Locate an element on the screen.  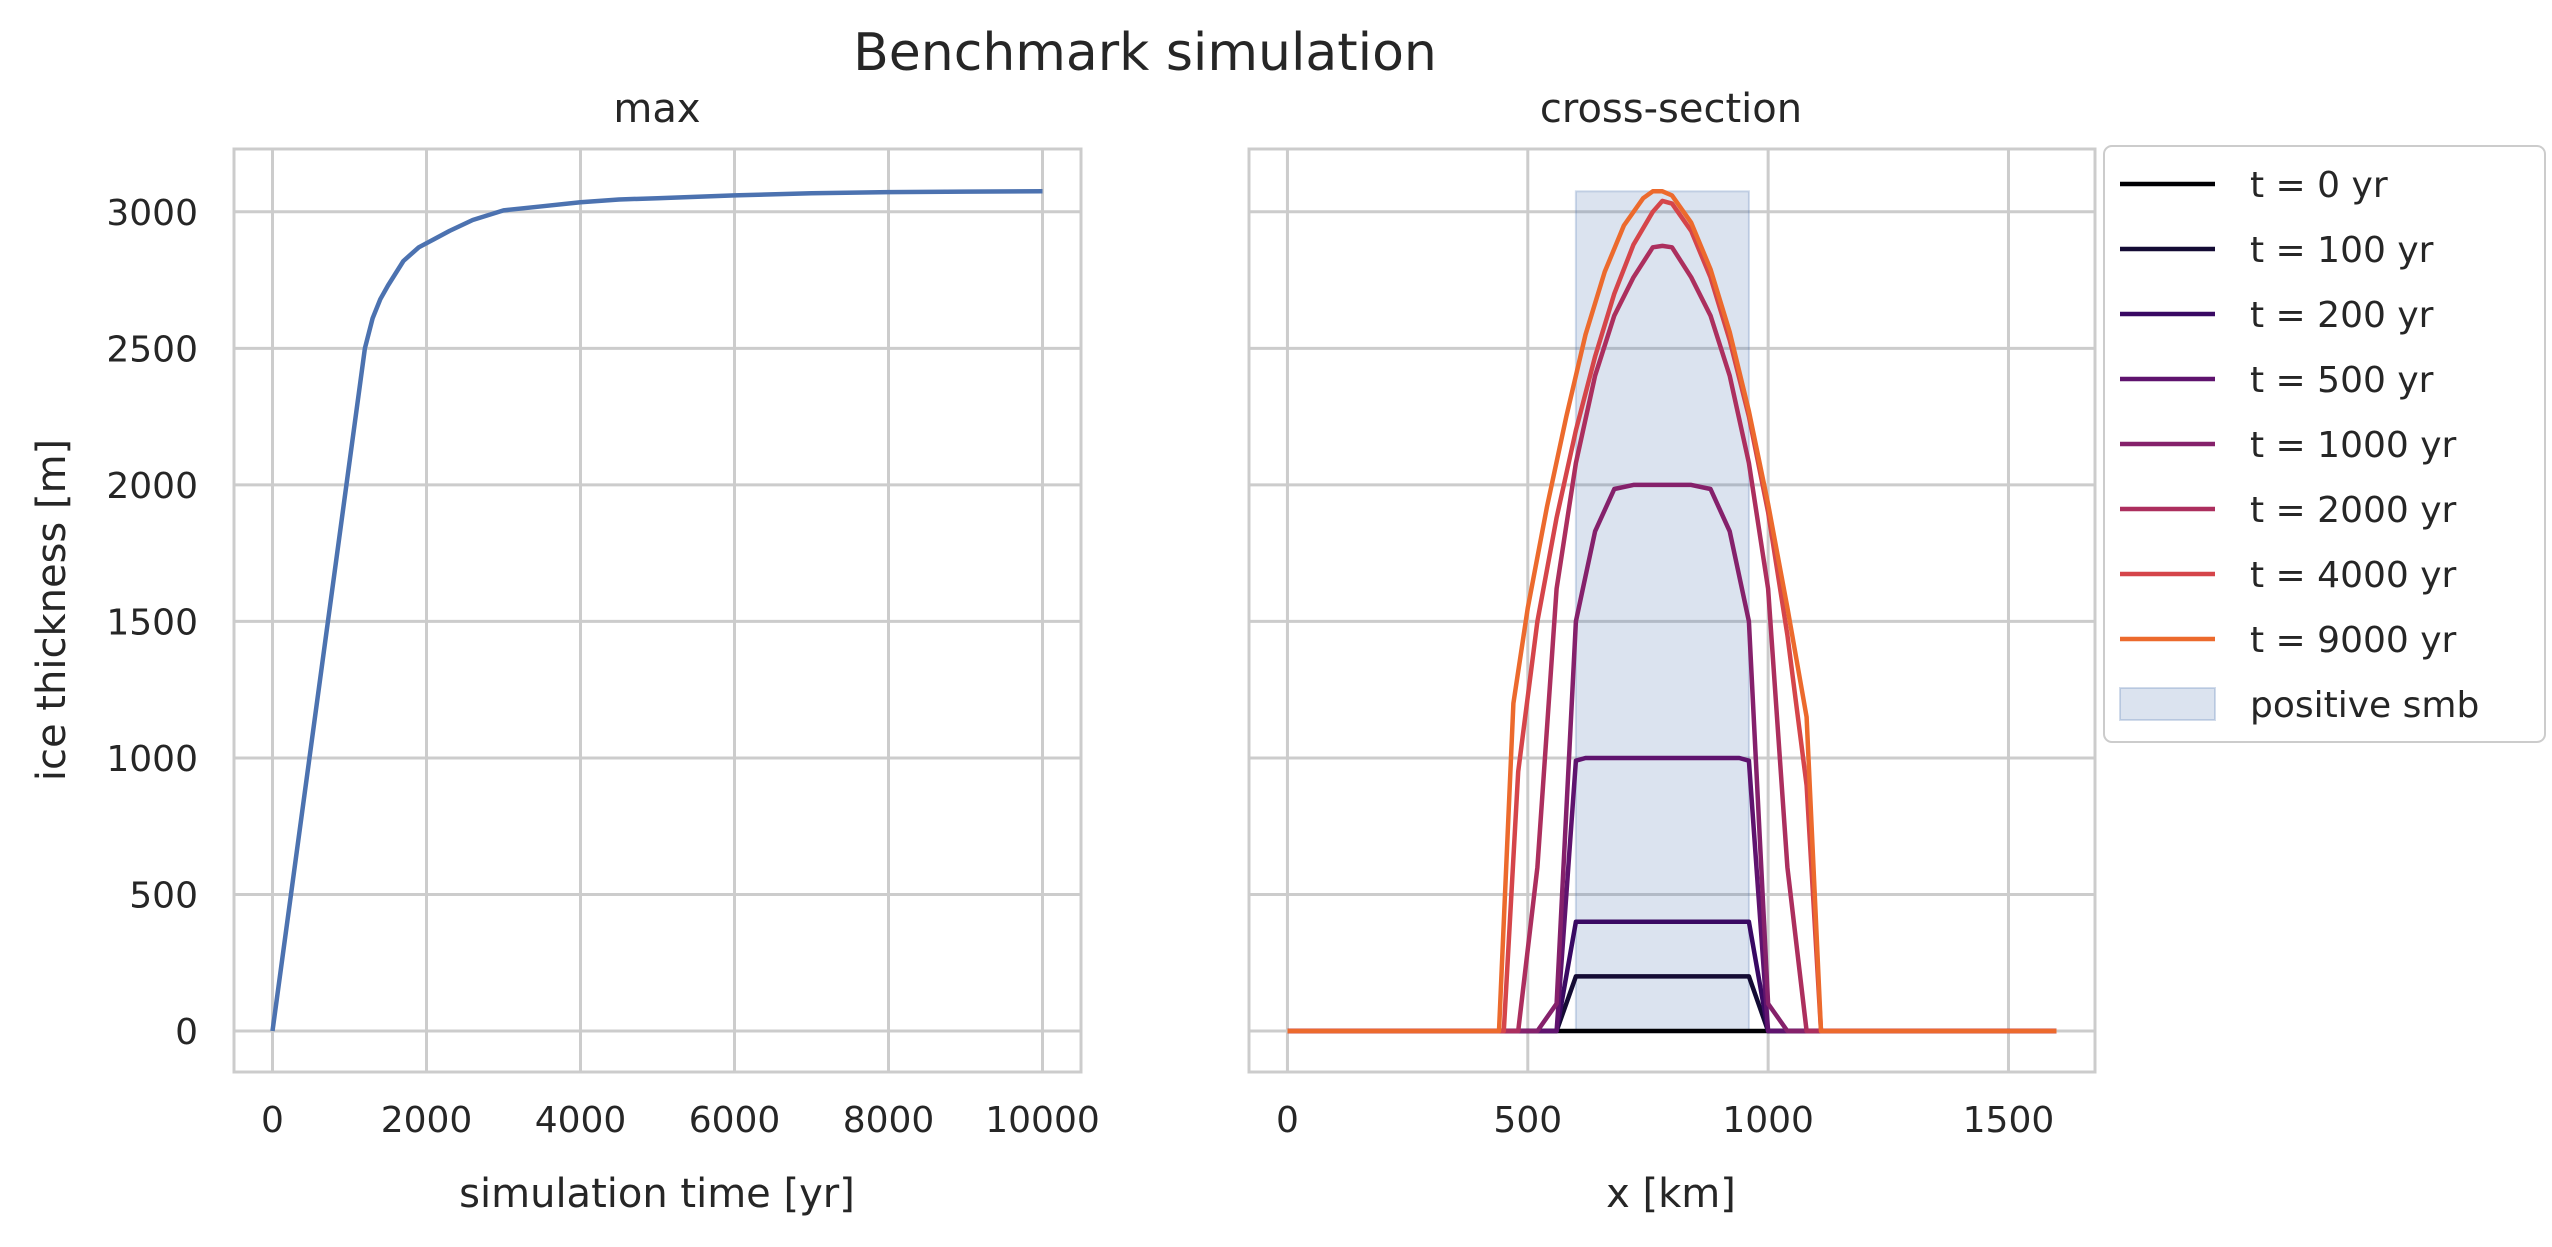
x-tick-label: 1500 is located at coordinates (2009, 1120).